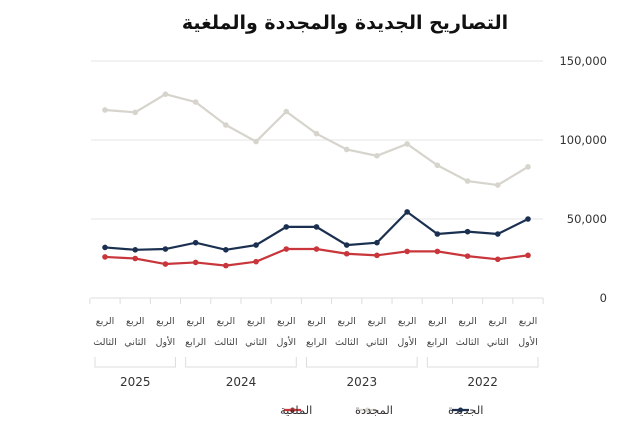  What do you see at coordinates (362, 382) in the screenshot?
I see `year-label: 2023` at bounding box center [362, 382].